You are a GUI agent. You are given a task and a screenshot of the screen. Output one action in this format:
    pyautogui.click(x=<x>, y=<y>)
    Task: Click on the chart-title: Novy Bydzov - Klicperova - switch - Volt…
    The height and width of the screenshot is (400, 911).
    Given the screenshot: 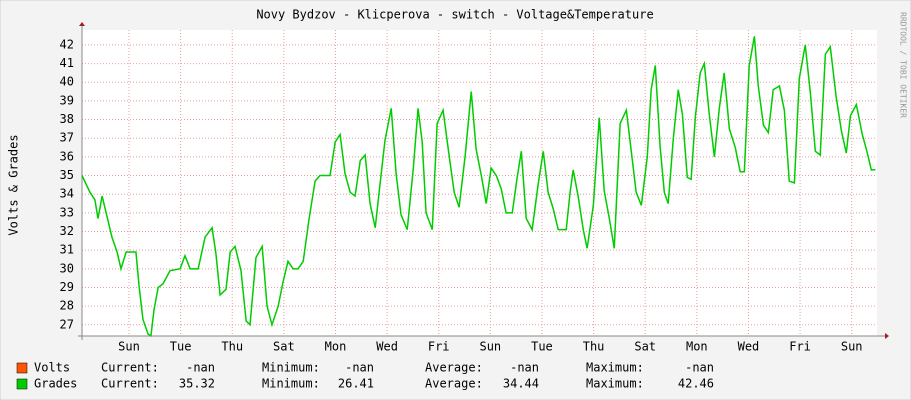 What is the action you would take?
    pyautogui.click(x=454, y=15)
    